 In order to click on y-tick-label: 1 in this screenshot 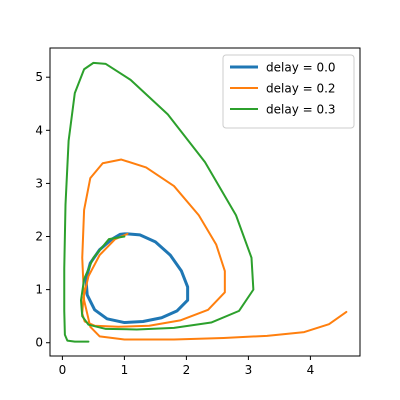, I will do `click(39, 290)`.